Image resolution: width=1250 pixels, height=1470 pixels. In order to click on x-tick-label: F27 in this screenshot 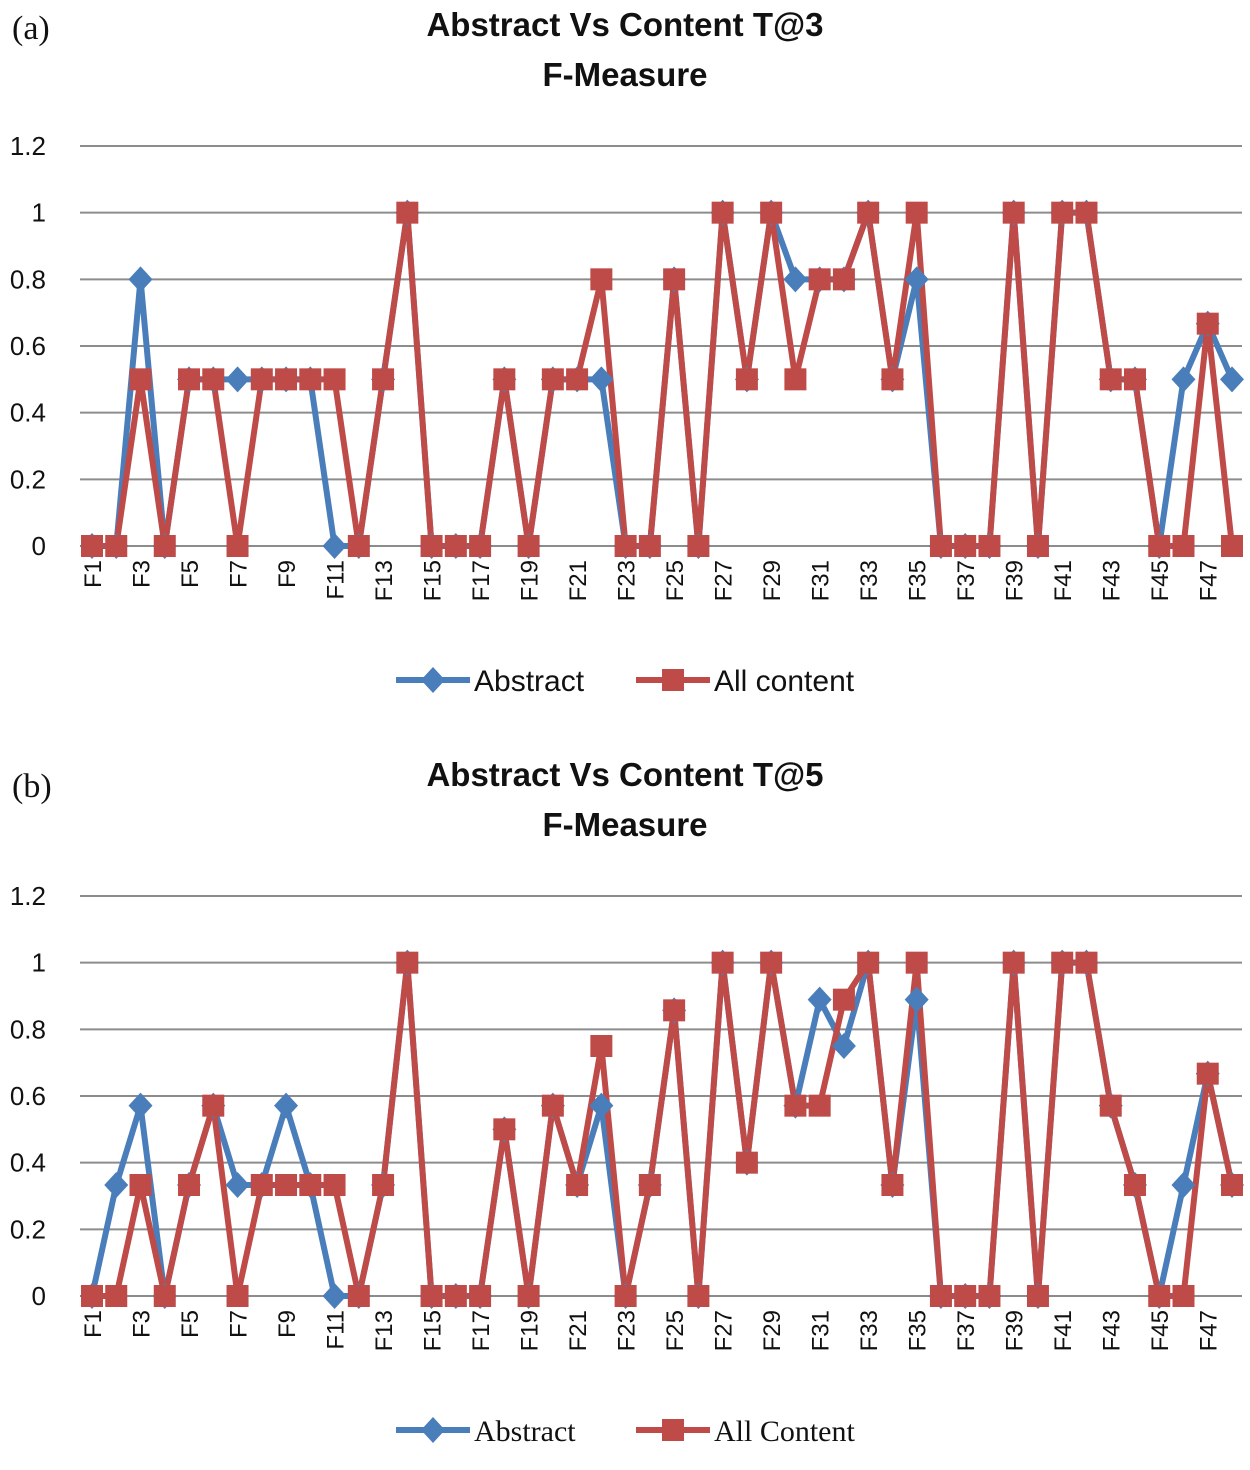, I will do `click(724, 1330)`.